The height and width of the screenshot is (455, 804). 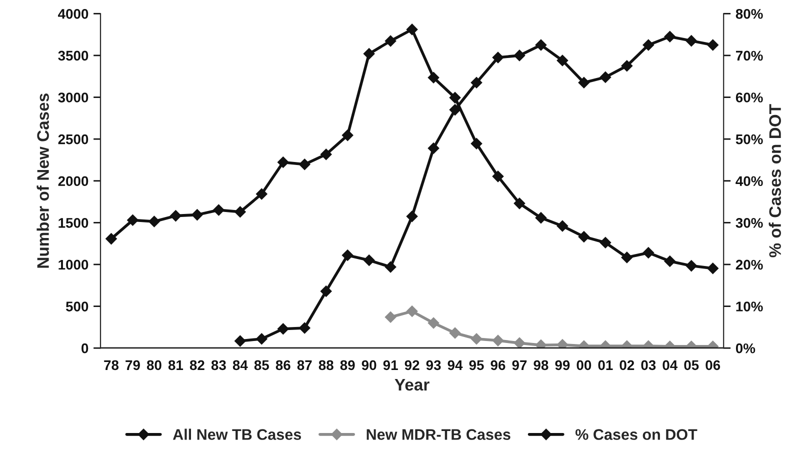 What do you see at coordinates (670, 365) in the screenshot?
I see `x-tick-label: 04` at bounding box center [670, 365].